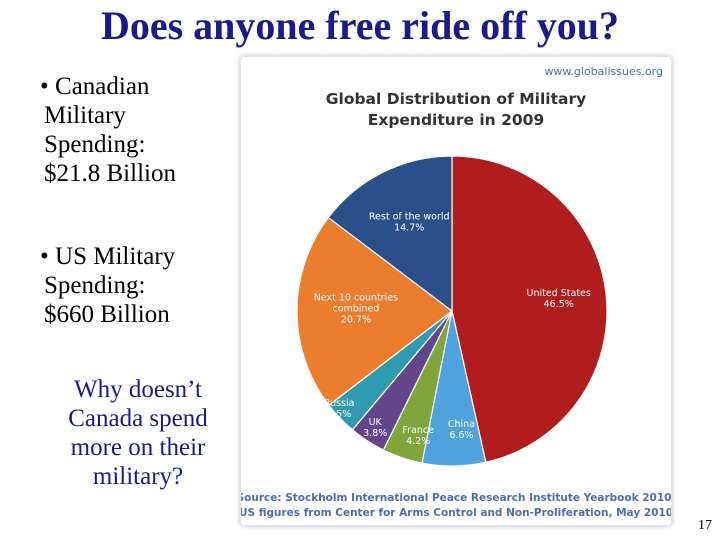  I want to click on slice-label-uk: UK 3.8%, so click(375, 428).